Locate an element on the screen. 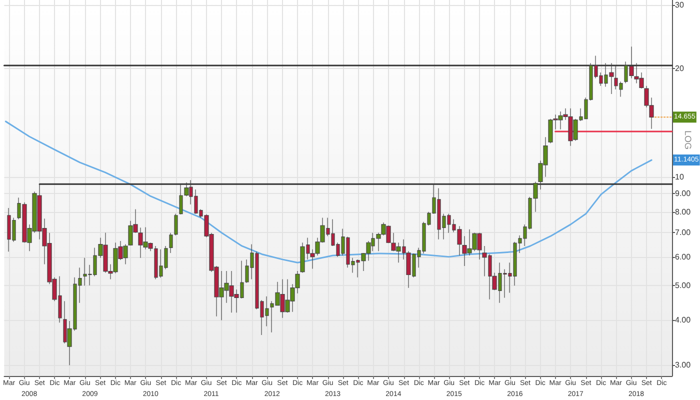  y-tick-label: 20 is located at coordinates (679, 69).